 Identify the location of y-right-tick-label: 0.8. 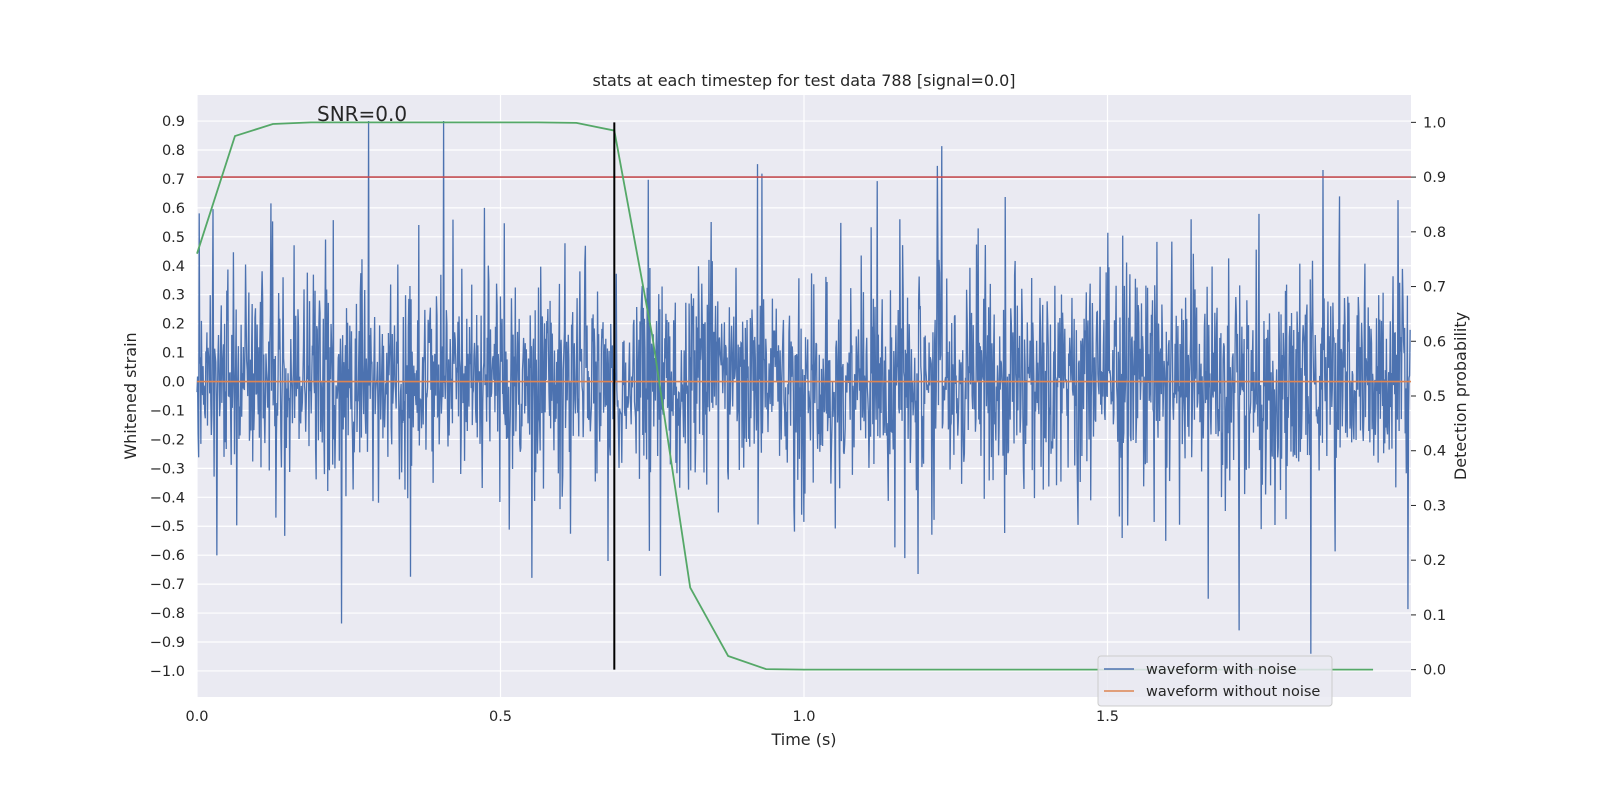
(1434, 233).